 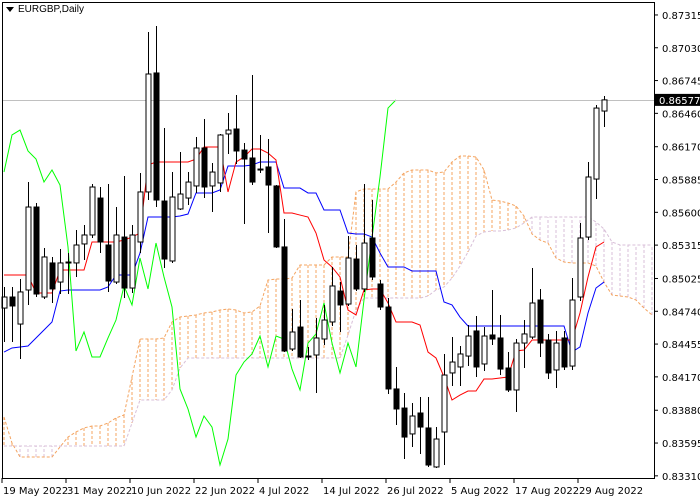 I want to click on price-tick-label: 0.86460, so click(x=681, y=114).